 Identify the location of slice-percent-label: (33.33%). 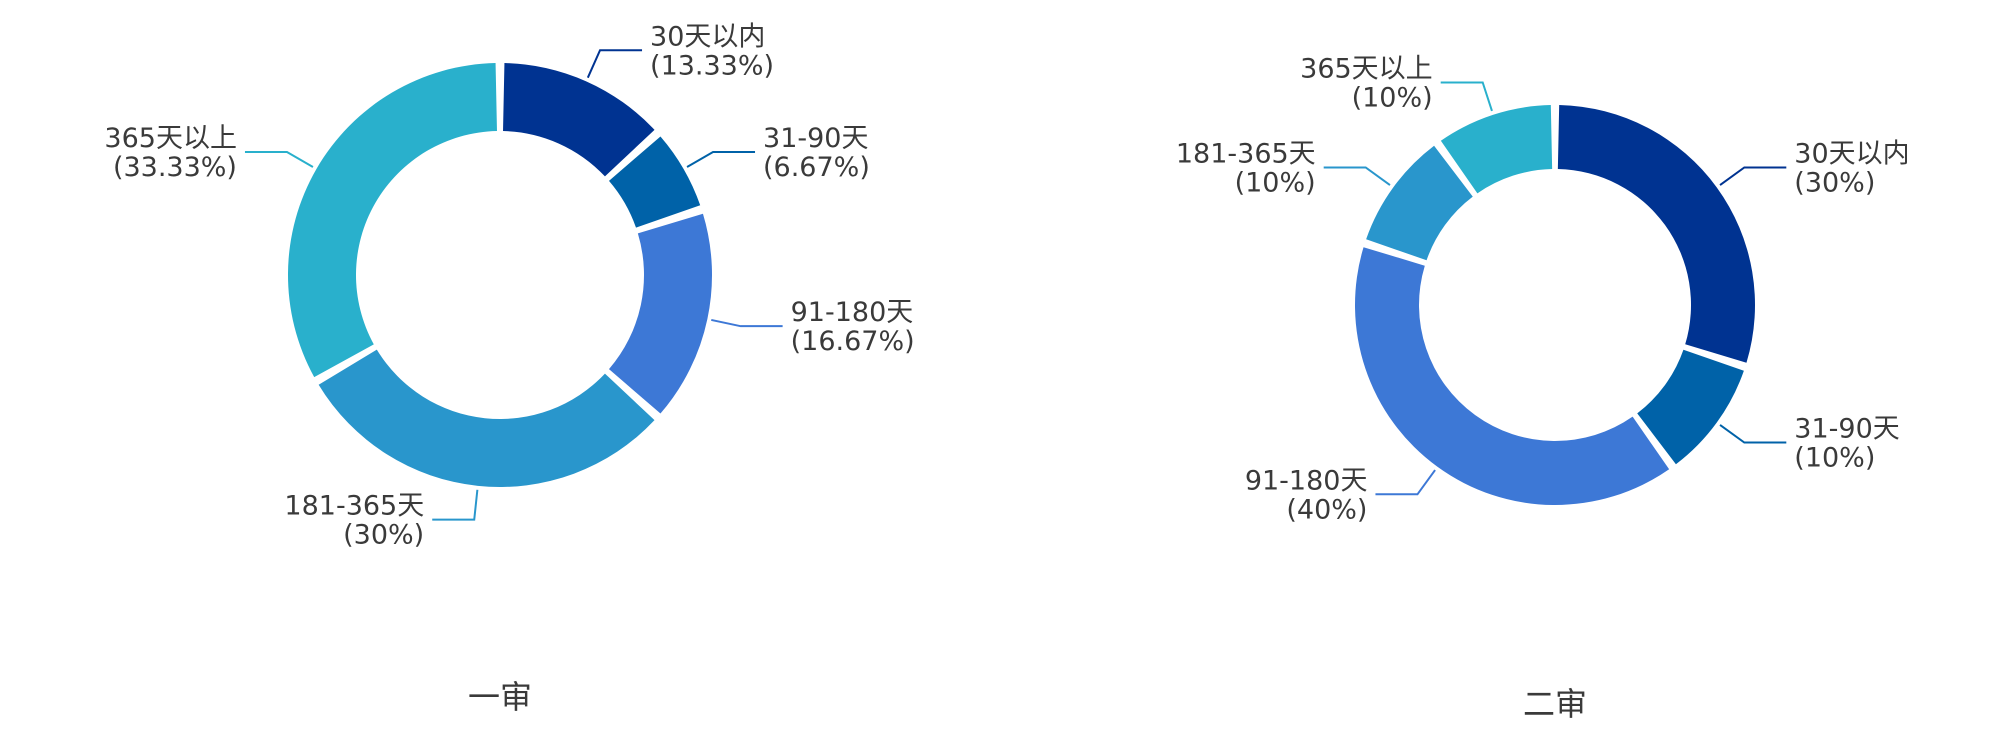
(175, 167).